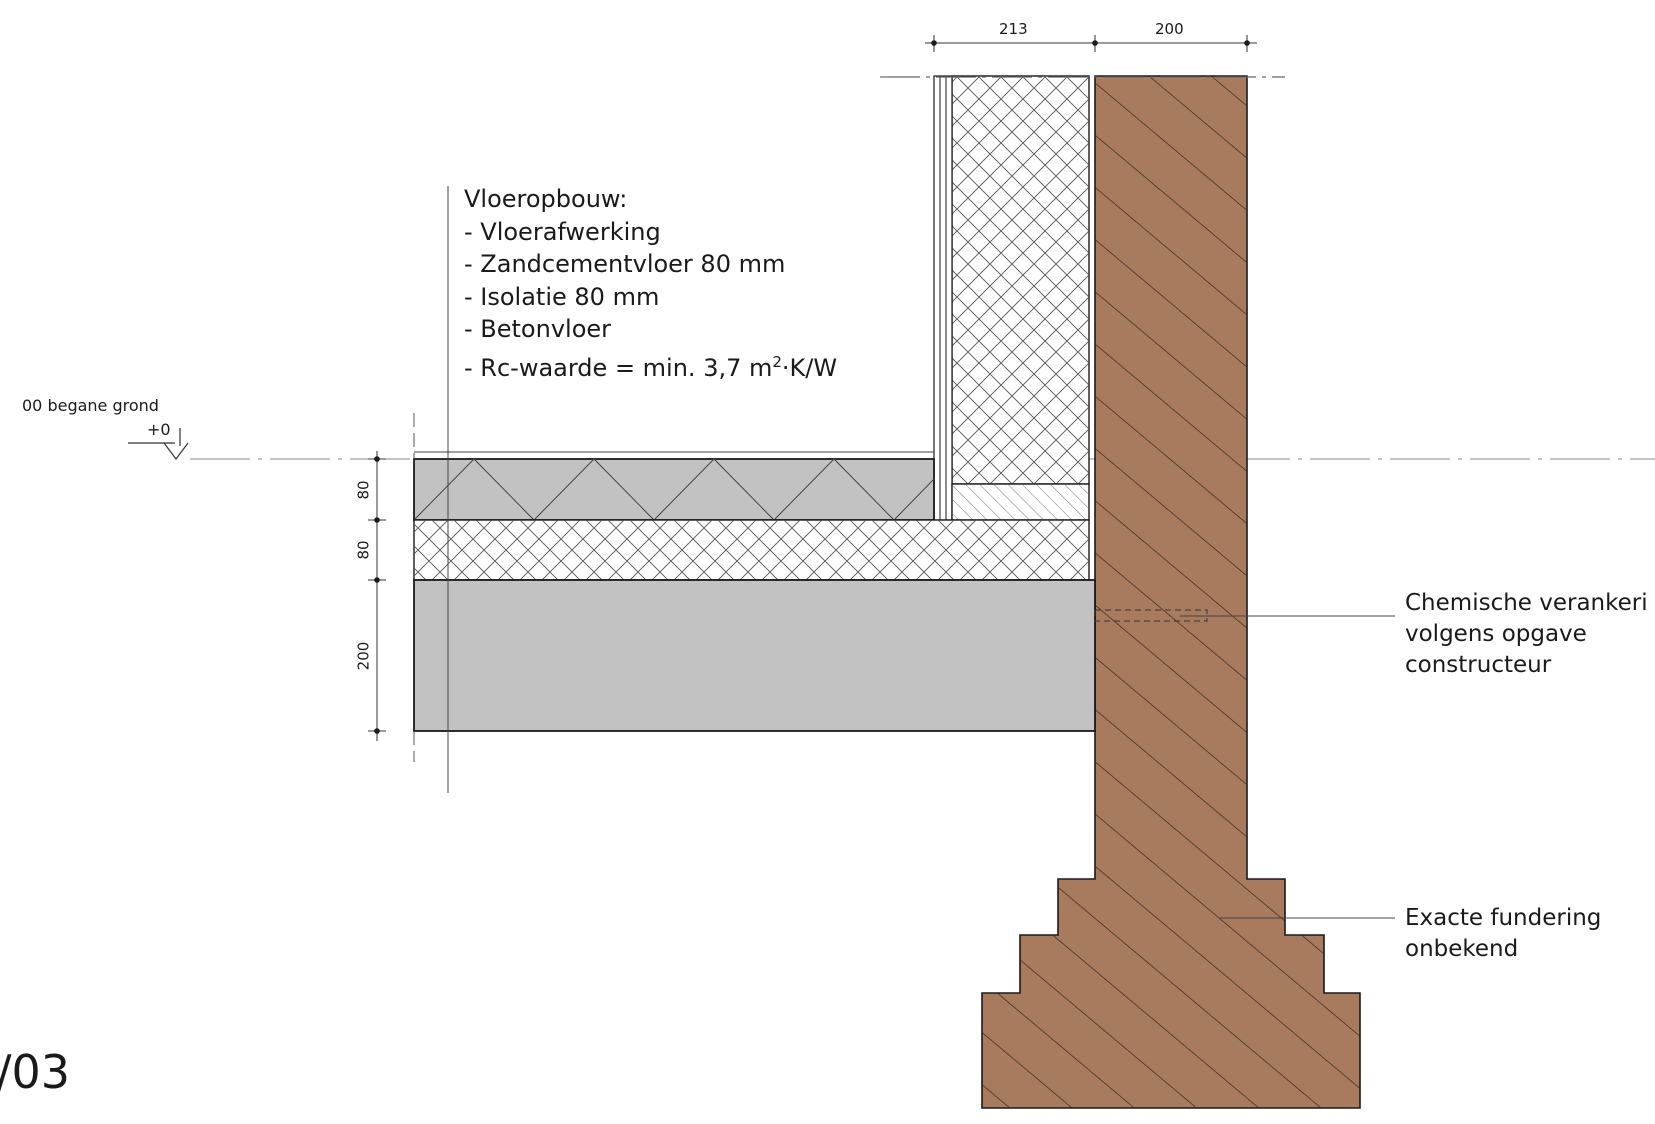  What do you see at coordinates (35, 1072) in the screenshot?
I see `sheet-number: /03` at bounding box center [35, 1072].